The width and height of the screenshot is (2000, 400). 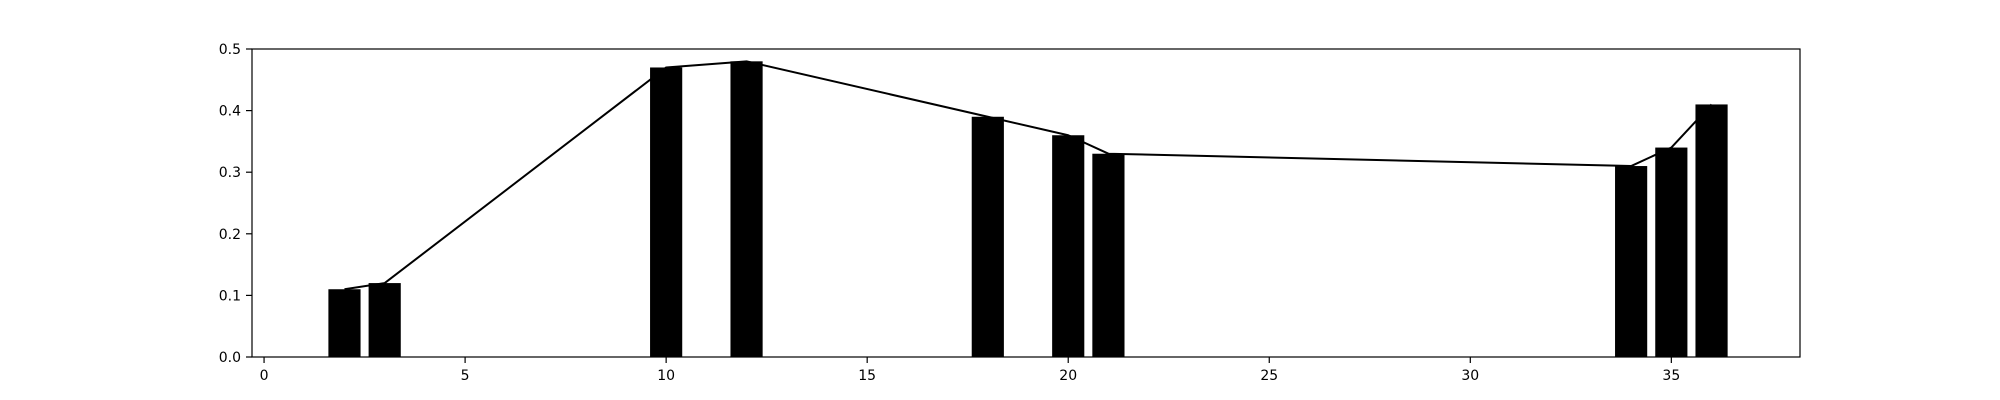 What do you see at coordinates (230, 50) in the screenshot?
I see `y-tick-label-0.5: 0.5` at bounding box center [230, 50].